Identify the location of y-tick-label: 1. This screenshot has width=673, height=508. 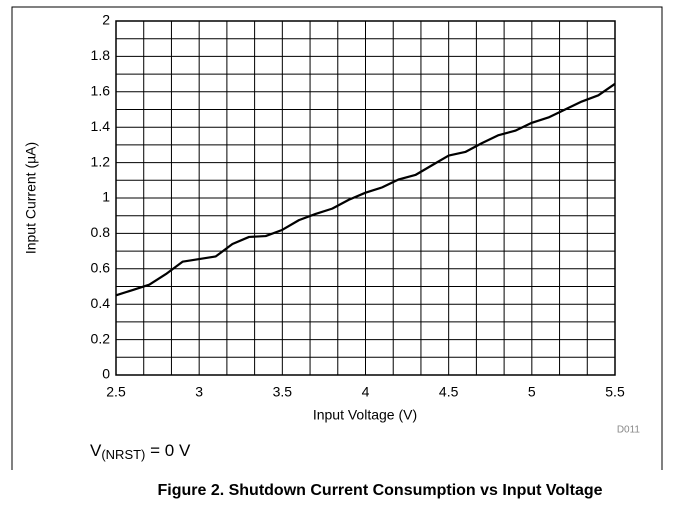
(106, 197).